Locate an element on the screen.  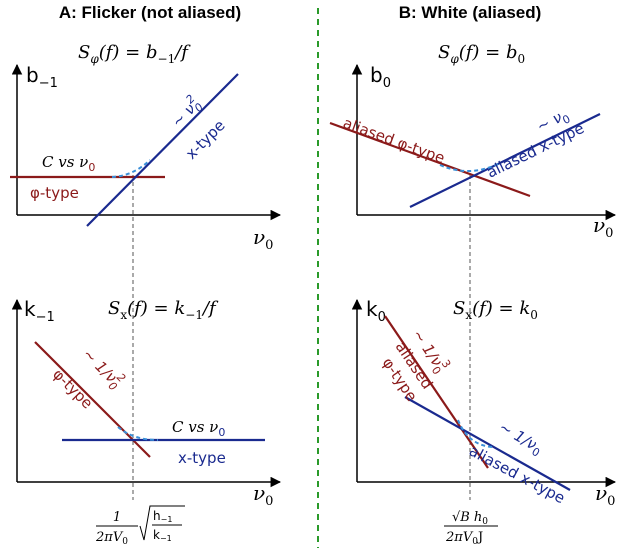
y-axis-label: b0 is located at coordinates (380, 77).